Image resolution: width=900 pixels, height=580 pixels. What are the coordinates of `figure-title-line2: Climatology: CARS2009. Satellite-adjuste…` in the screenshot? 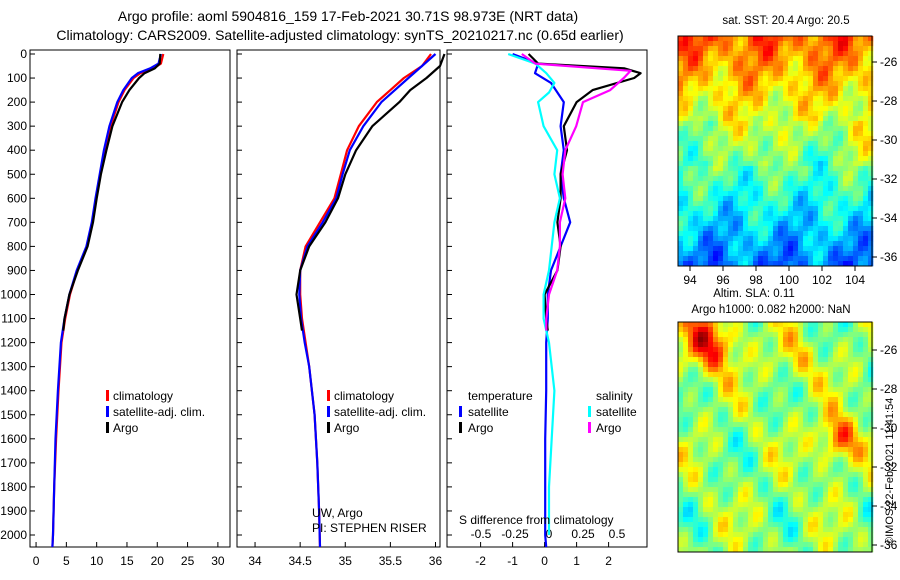 It's located at (339, 35).